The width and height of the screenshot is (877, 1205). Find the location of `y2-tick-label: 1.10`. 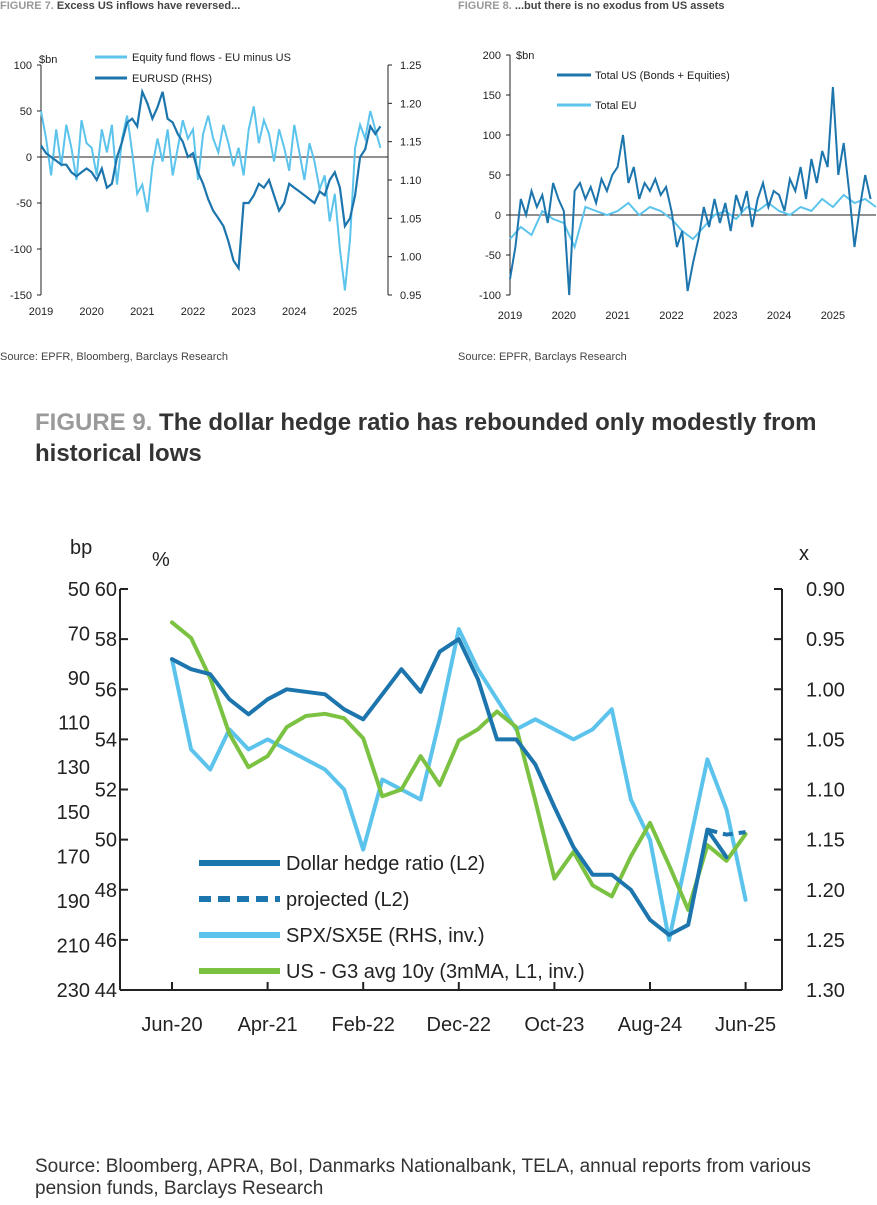

y2-tick-label: 1.10 is located at coordinates (410, 181).